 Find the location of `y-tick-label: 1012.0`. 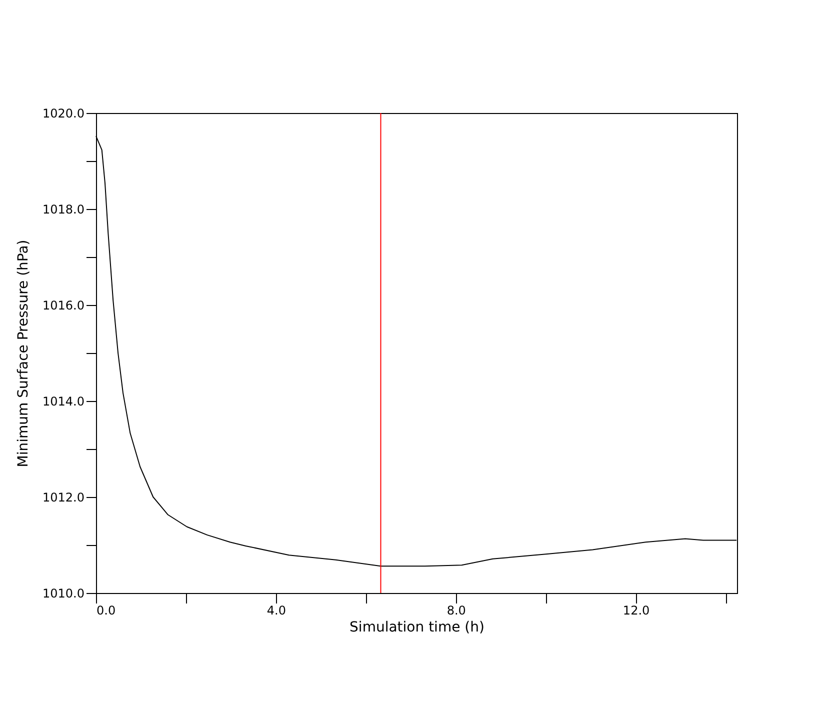

y-tick-label: 1012.0 is located at coordinates (63, 497).